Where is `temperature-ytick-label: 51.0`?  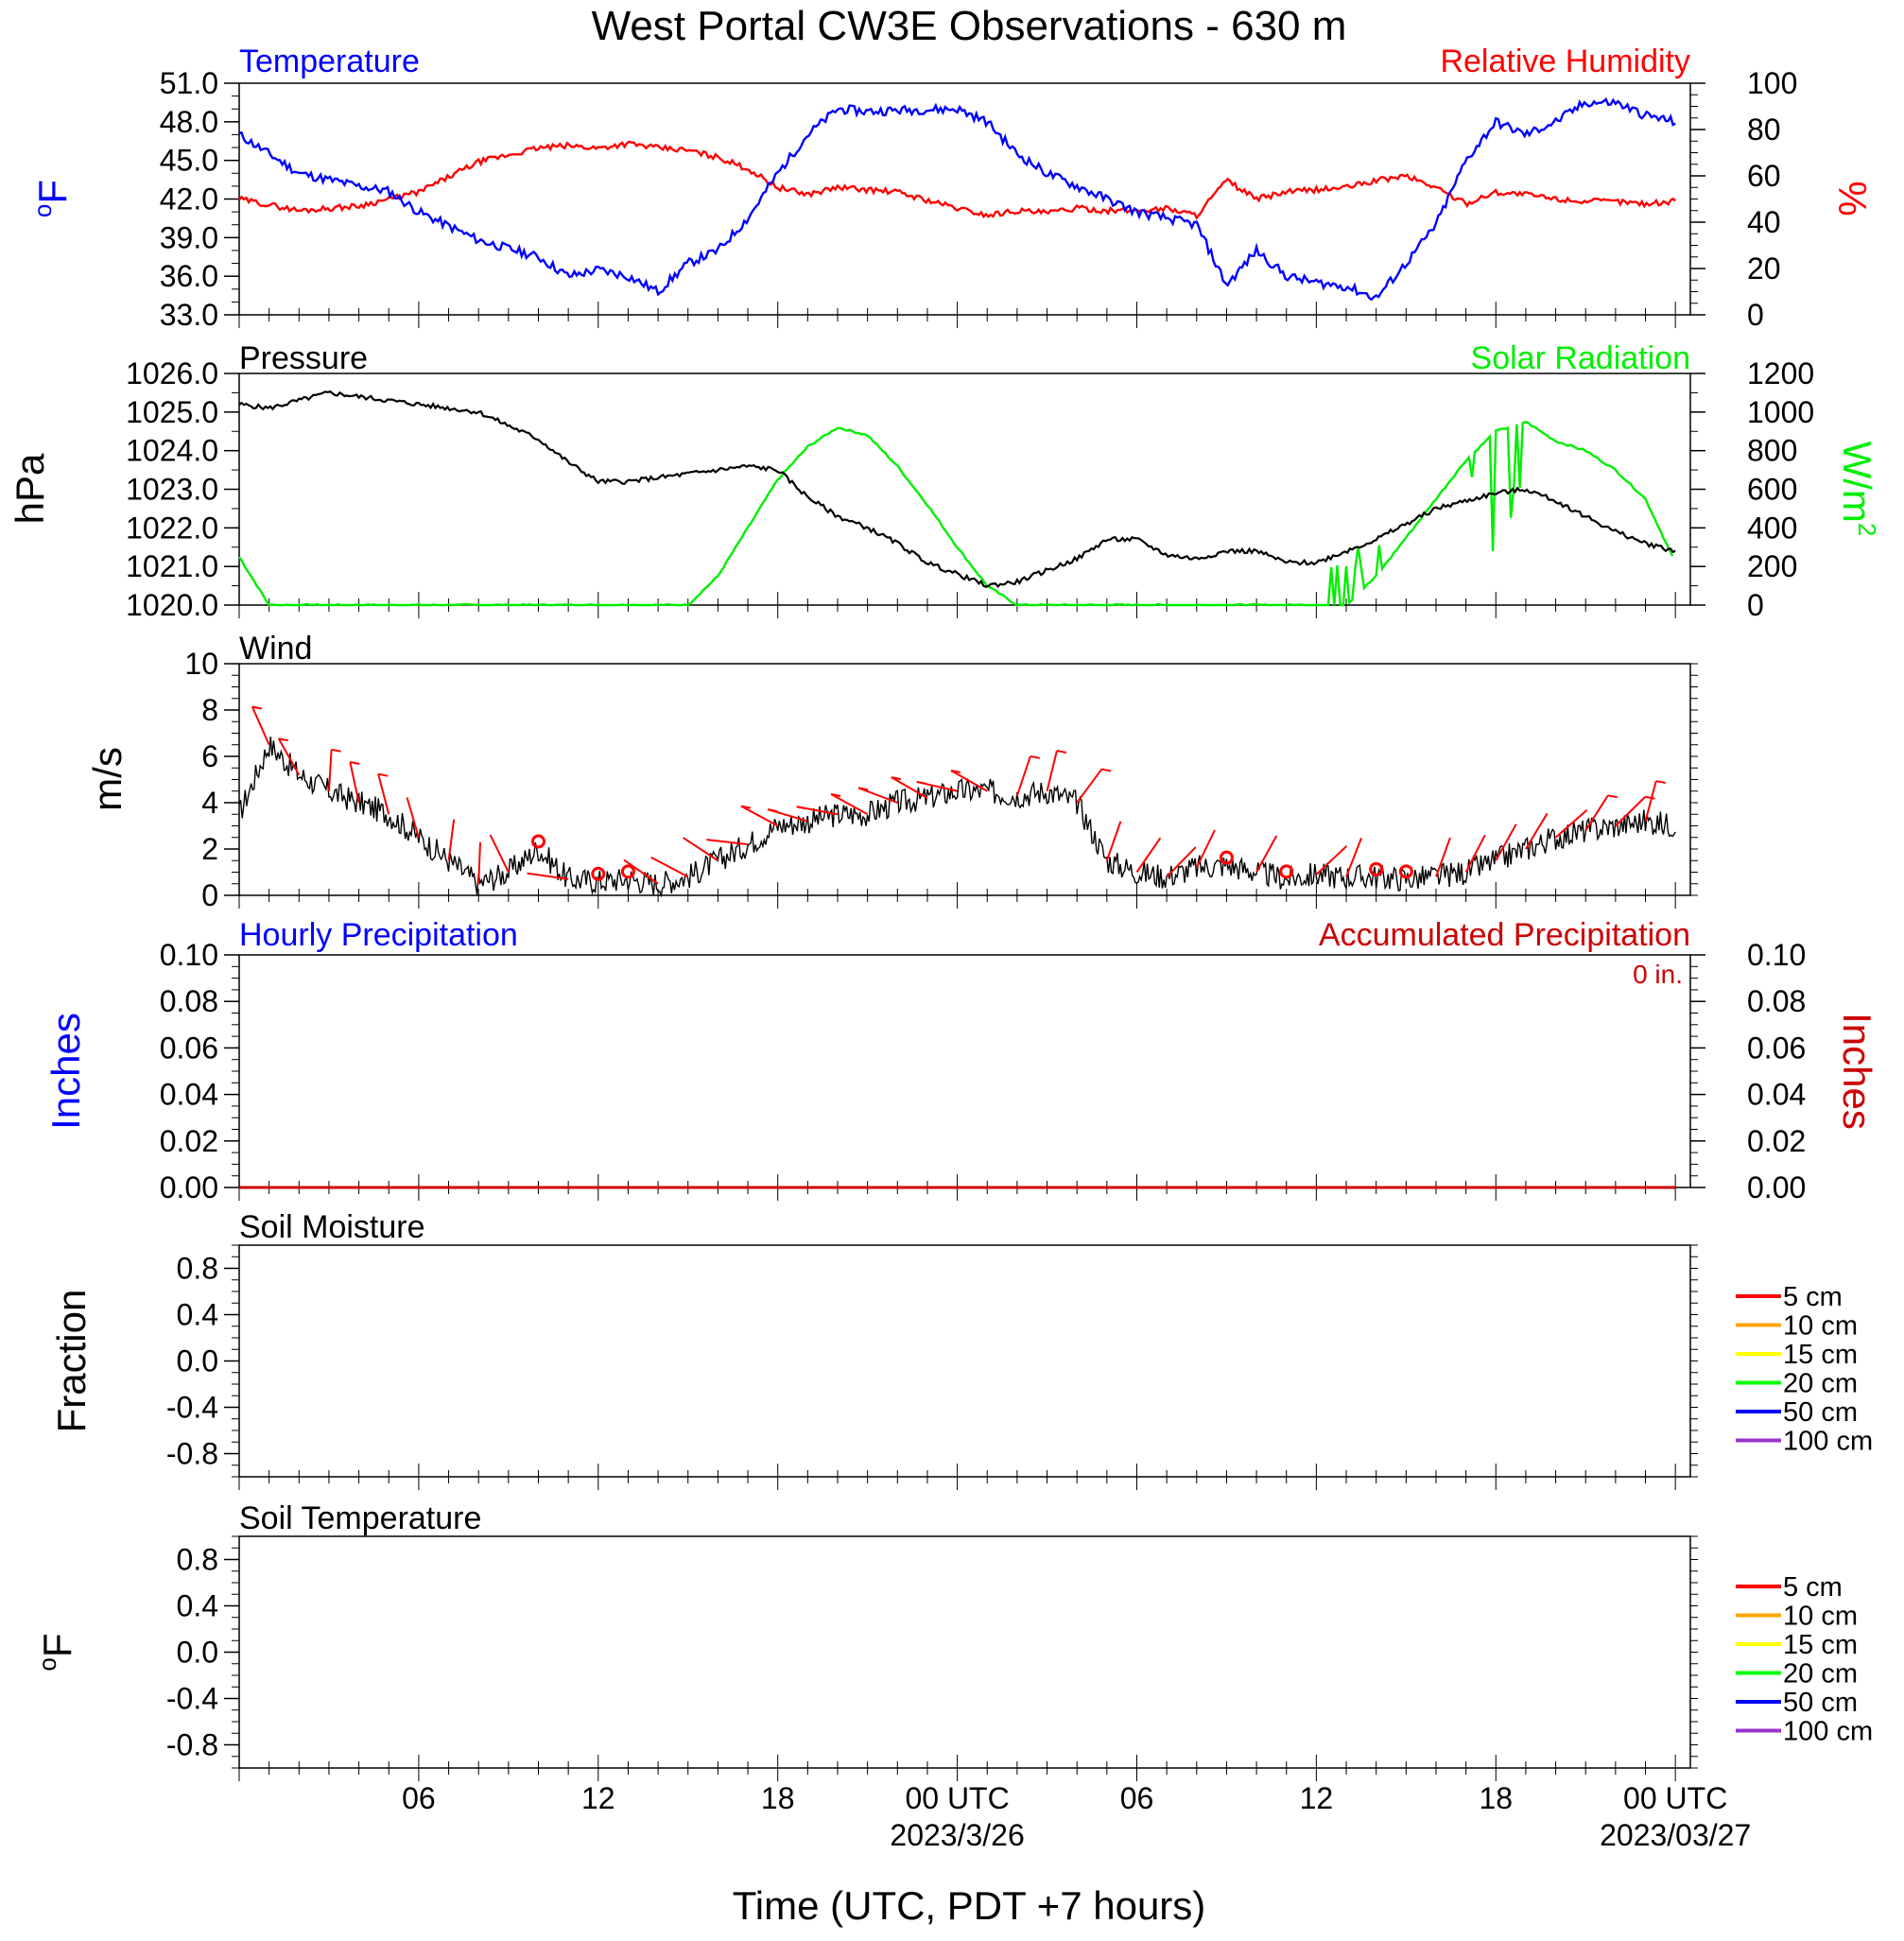
temperature-ytick-label: 51.0 is located at coordinates (189, 83).